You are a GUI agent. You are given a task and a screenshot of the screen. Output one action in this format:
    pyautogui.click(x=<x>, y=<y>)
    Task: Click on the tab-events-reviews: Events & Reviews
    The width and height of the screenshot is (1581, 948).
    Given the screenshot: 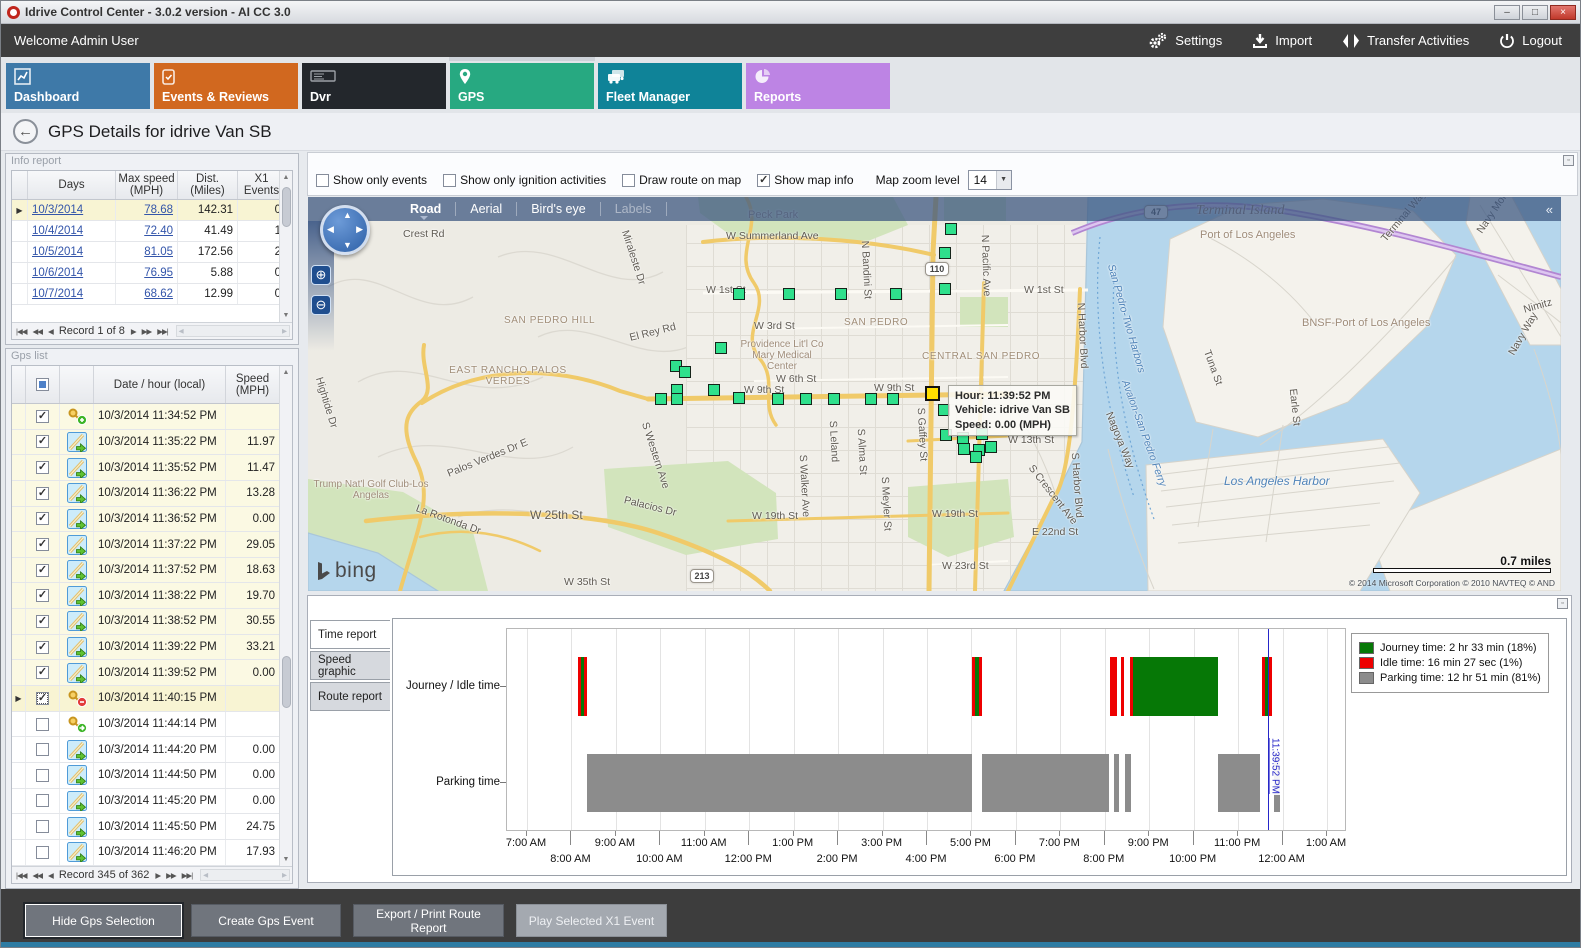 What is the action you would take?
    pyautogui.click(x=226, y=86)
    